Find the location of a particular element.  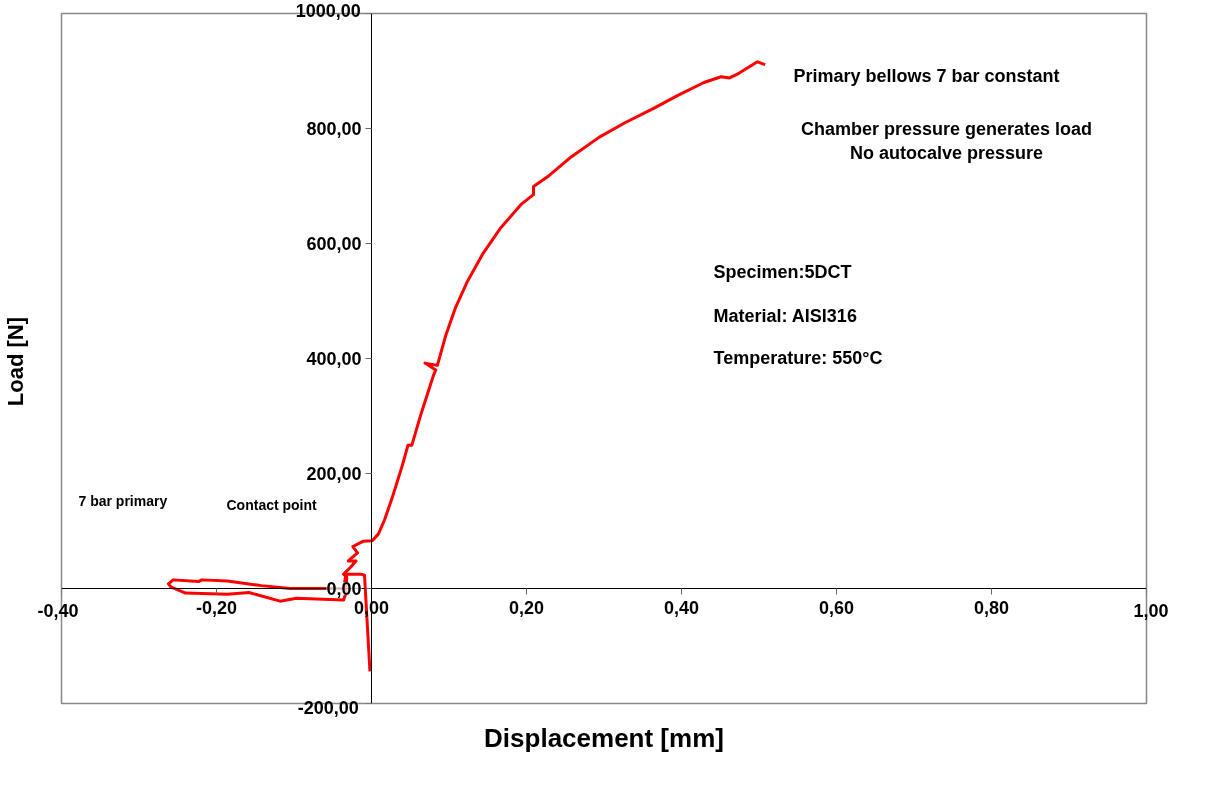

annotation: Primary bellows 7 bar constant is located at coordinates (926, 75).